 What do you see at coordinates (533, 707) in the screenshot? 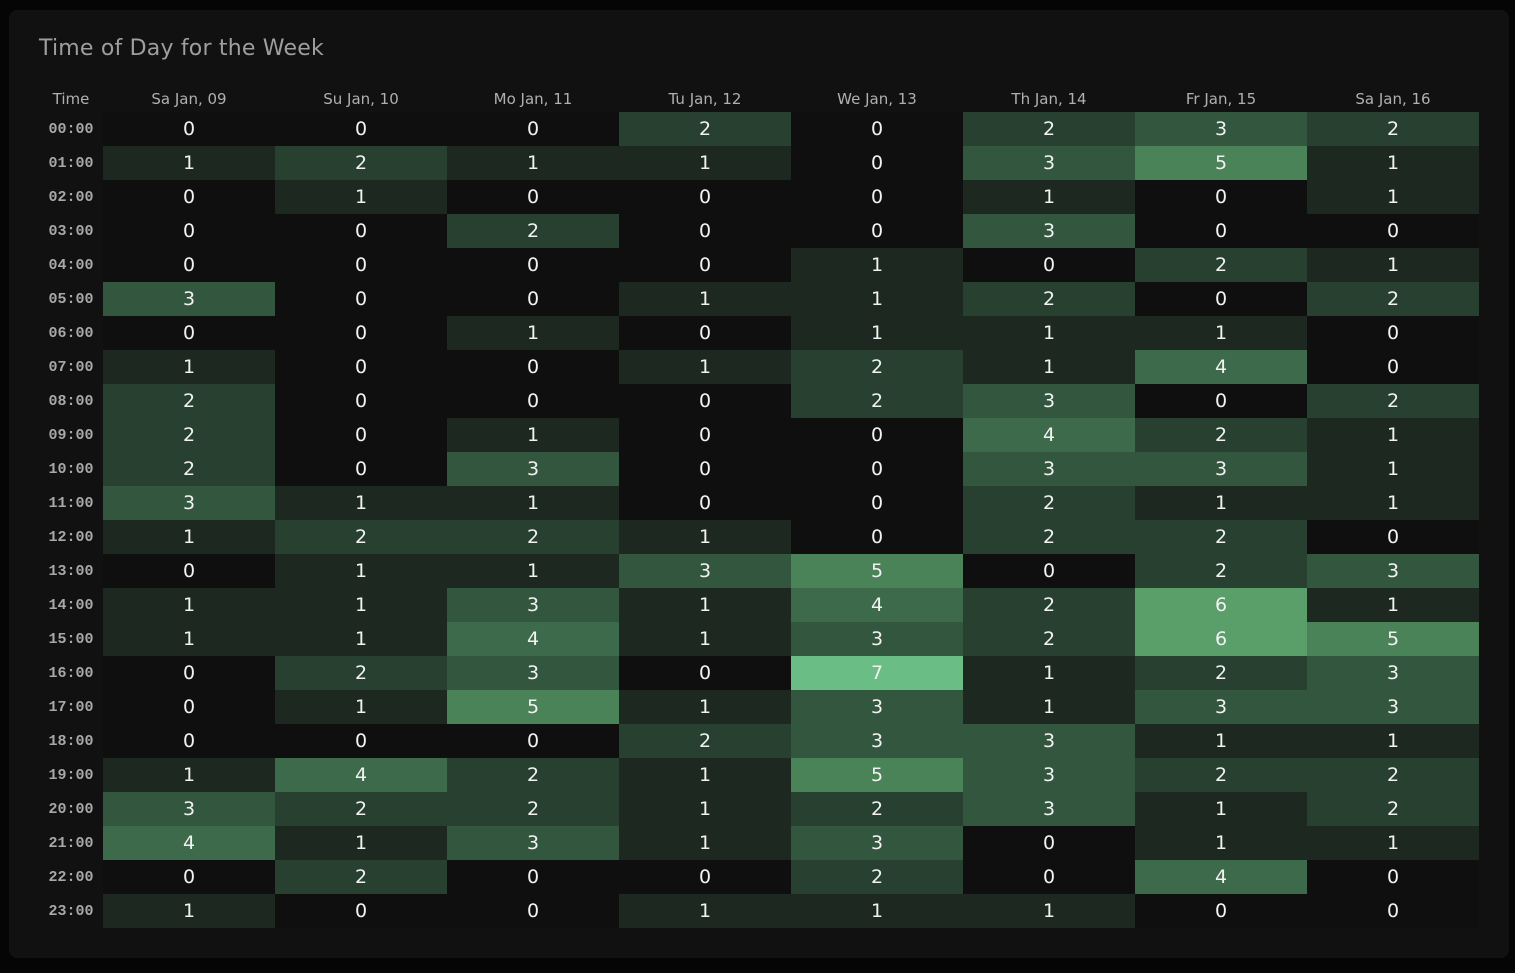
I see `heatmap-cell: 5` at bounding box center [533, 707].